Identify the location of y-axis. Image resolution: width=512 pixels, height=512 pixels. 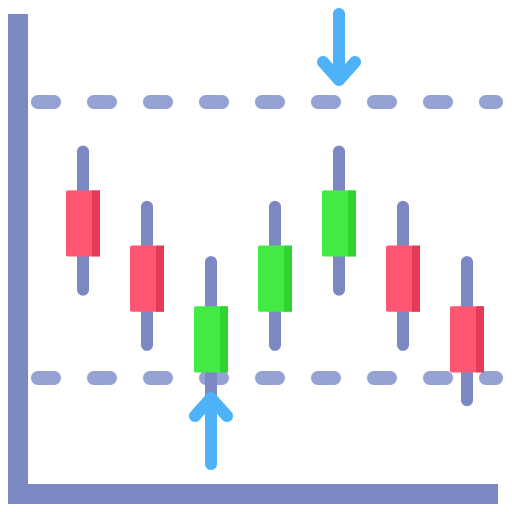
(18, 259).